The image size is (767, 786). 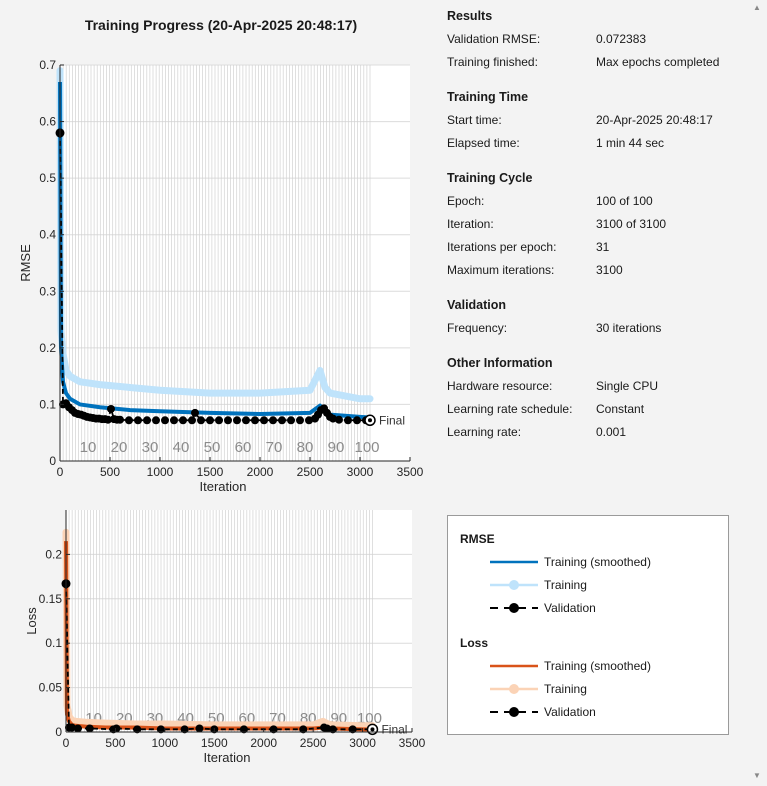 I want to click on legend-symbols, so click(x=514, y=638).